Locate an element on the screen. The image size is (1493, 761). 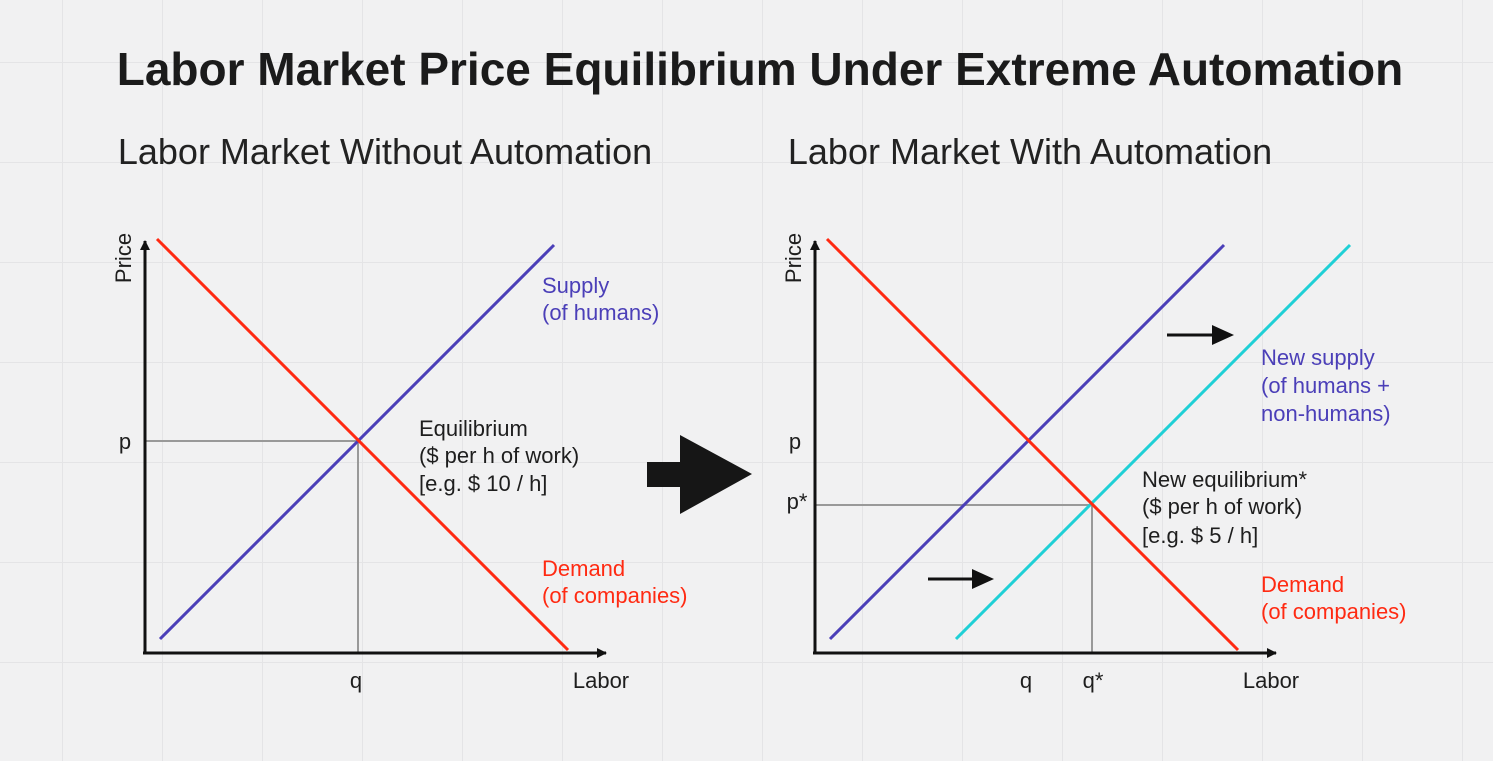
left-supply-label: Supply (of humans) is located at coordinates (600, 299).